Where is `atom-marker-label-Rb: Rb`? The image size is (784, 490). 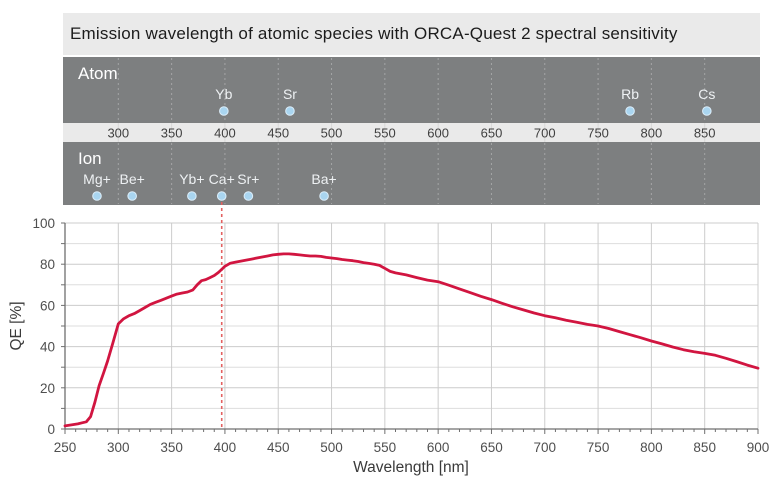 atom-marker-label-Rb: Rb is located at coordinates (630, 94).